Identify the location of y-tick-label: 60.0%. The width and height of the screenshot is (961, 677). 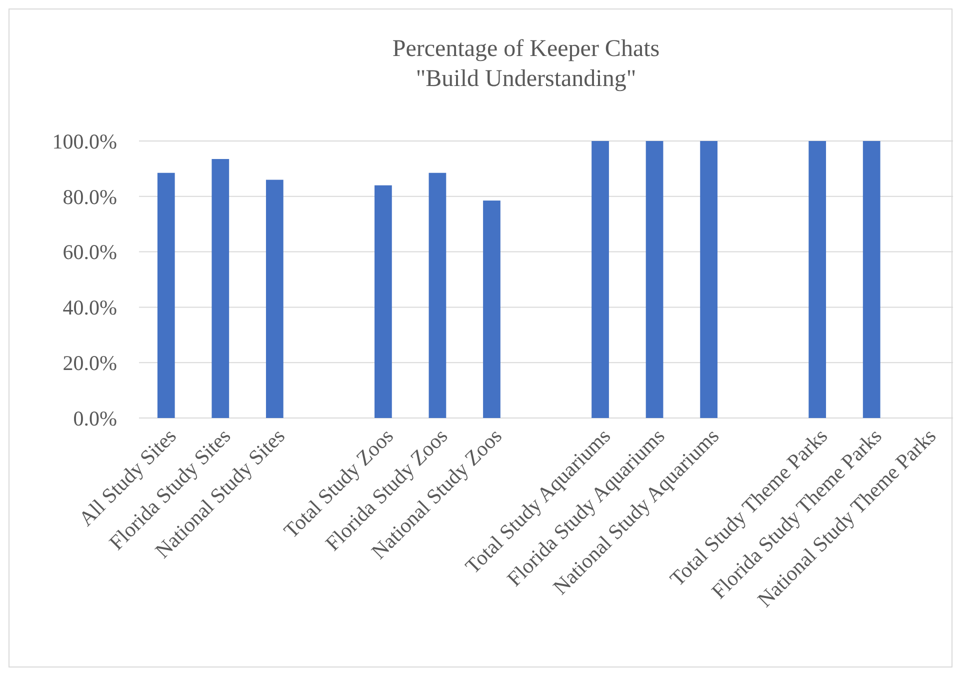
(89, 252).